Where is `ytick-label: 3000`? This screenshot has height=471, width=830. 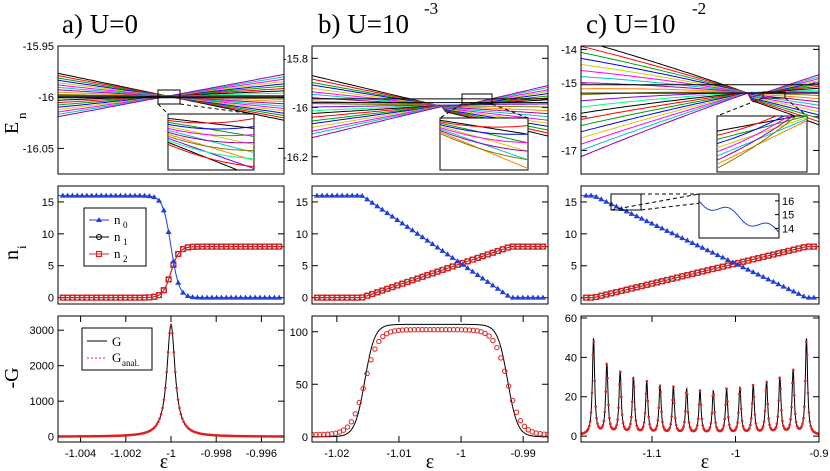
ytick-label: 3000 is located at coordinates (42, 331).